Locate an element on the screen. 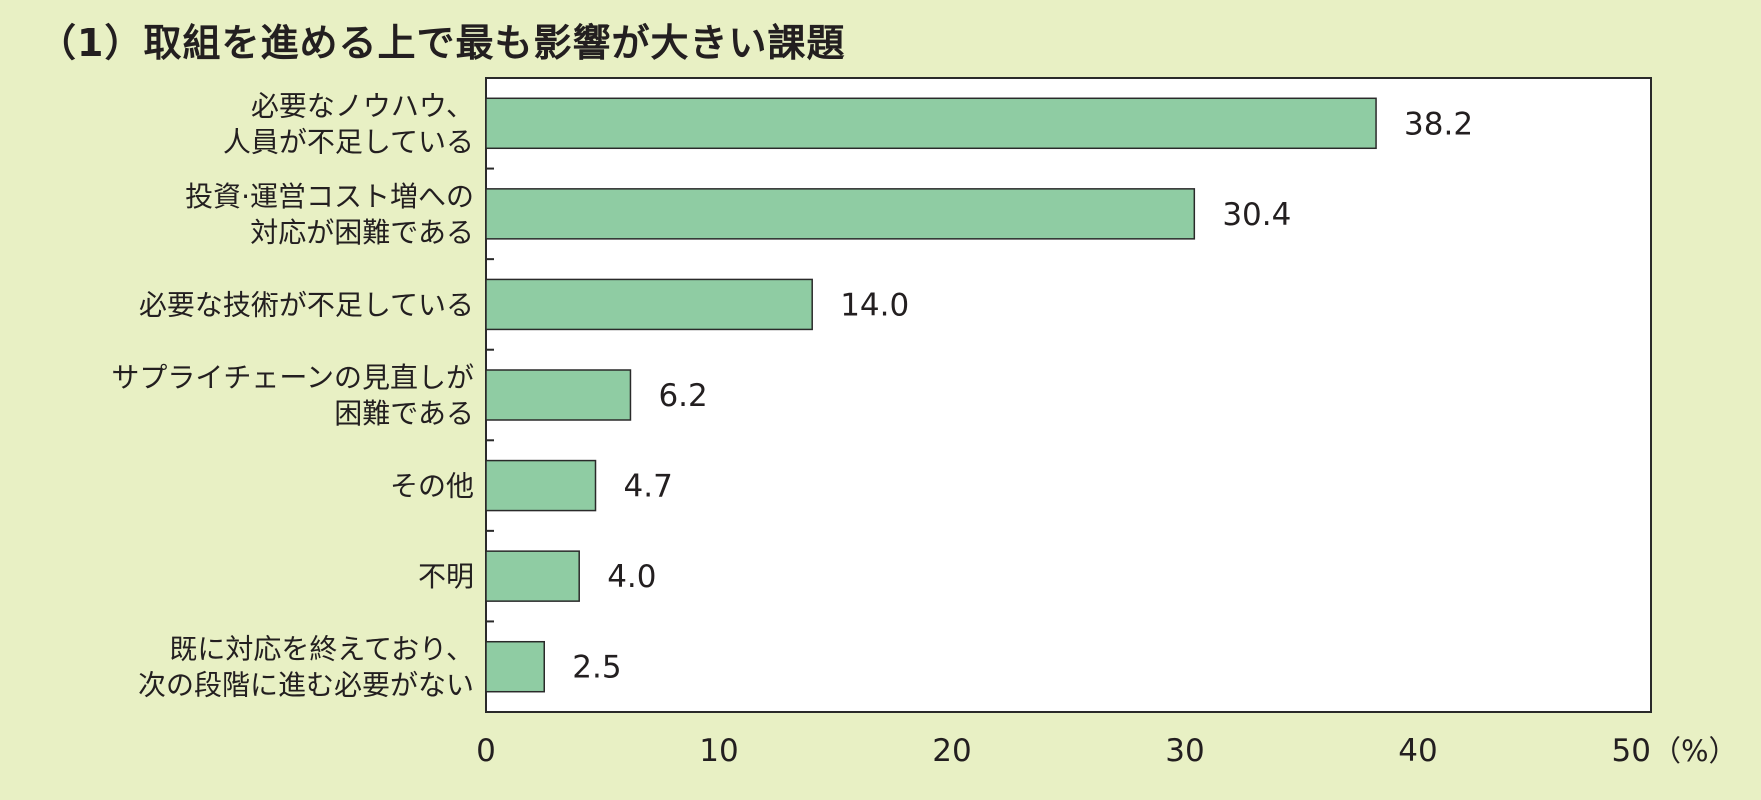 The width and height of the screenshot is (1761, 800). x-tick-label: 50 is located at coordinates (1631, 751).